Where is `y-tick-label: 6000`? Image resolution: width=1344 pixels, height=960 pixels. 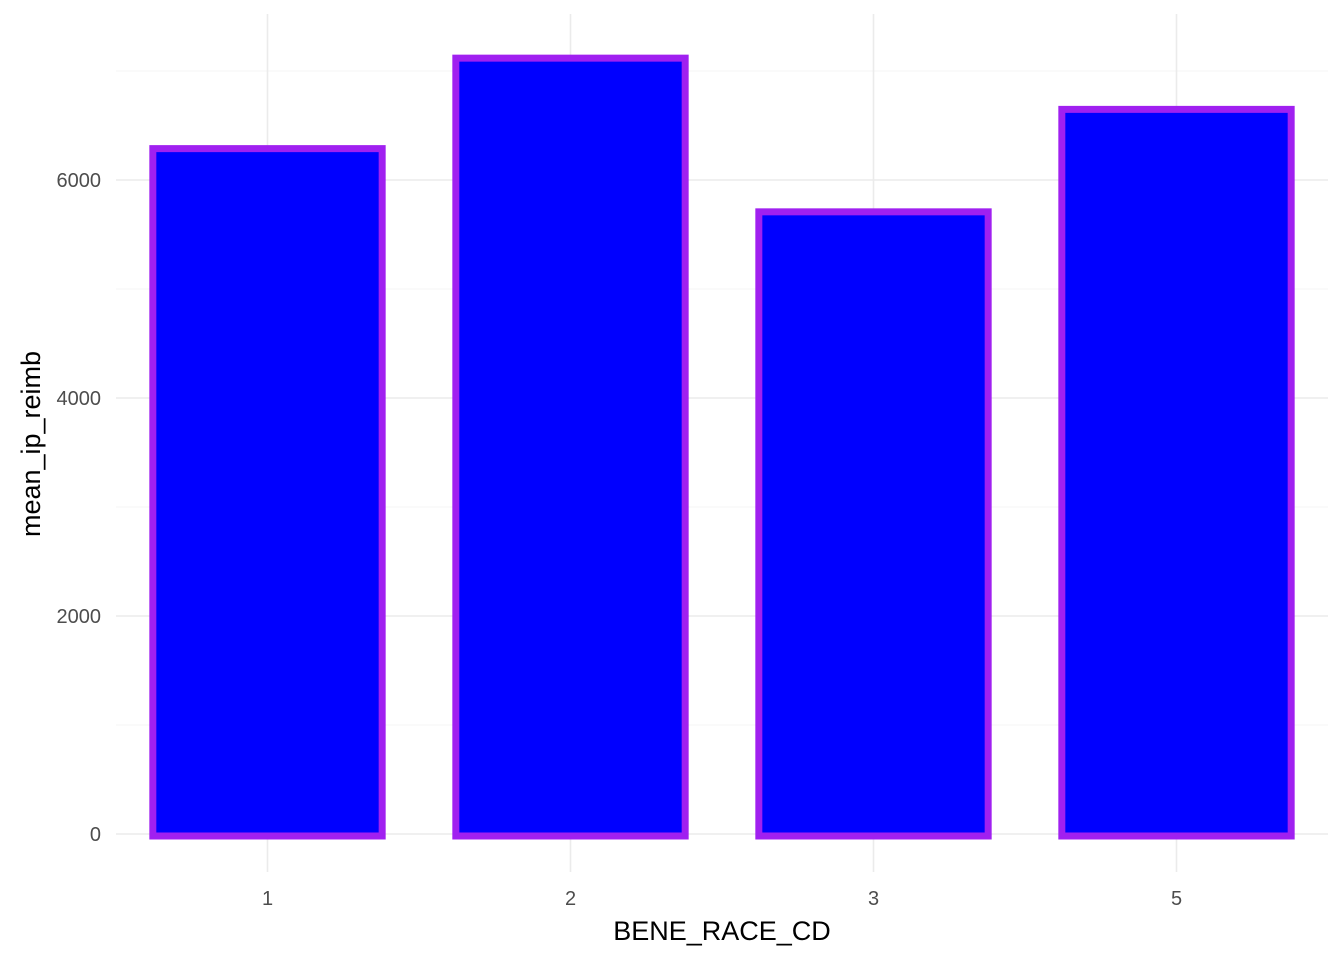
y-tick-label: 6000 is located at coordinates (79, 181).